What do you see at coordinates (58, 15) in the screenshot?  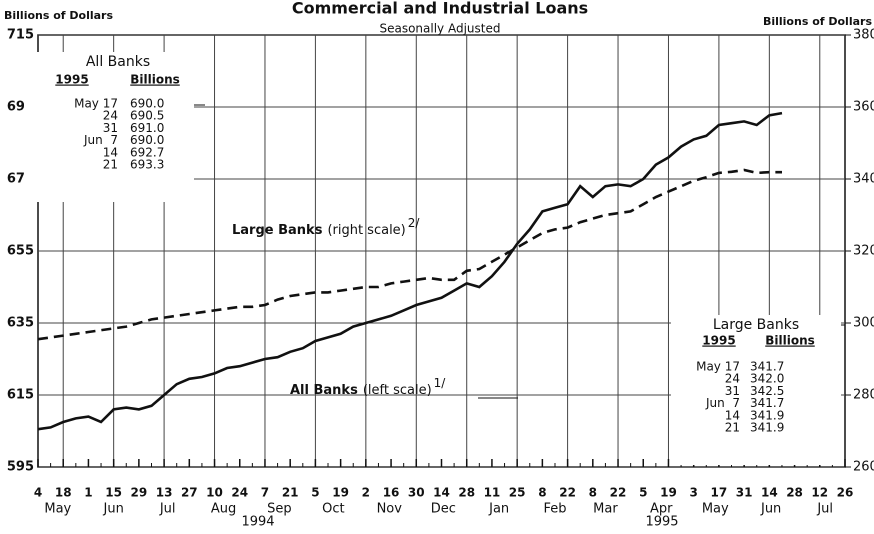 I see `y-axis-label: Billions of Dollars` at bounding box center [58, 15].